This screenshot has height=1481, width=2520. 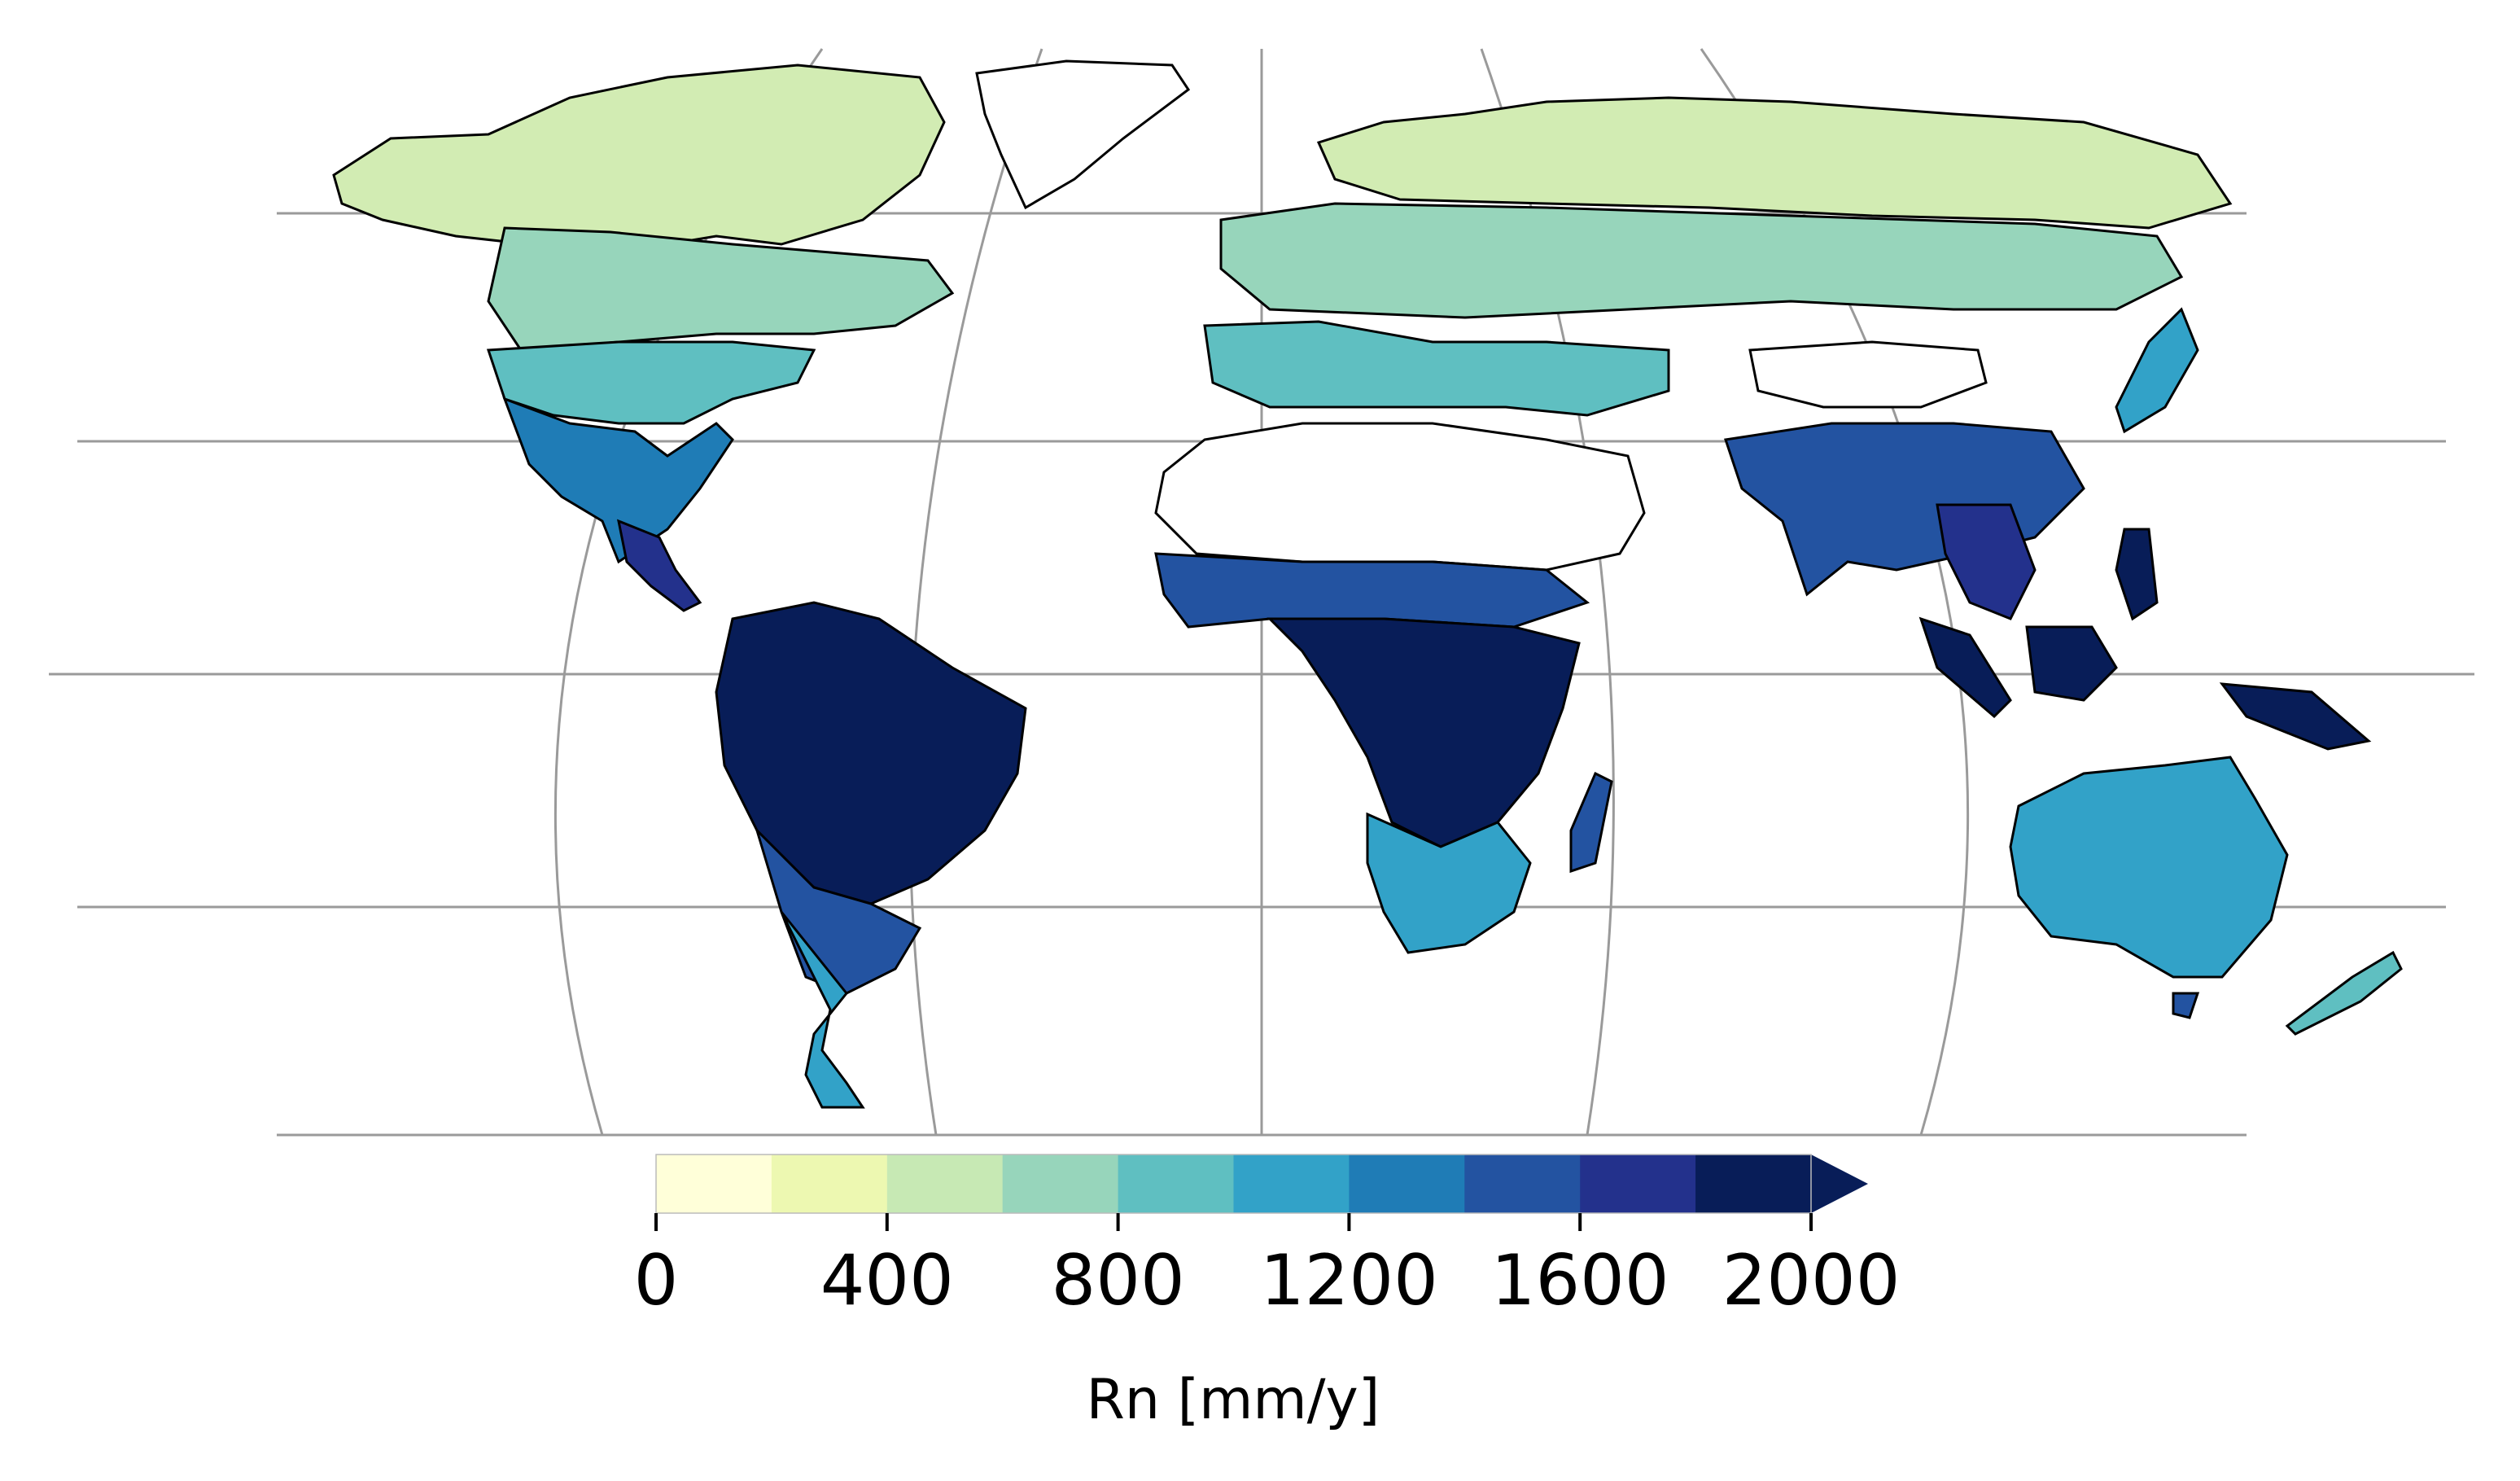 I want to click on na-temperate, so click(x=721, y=289).